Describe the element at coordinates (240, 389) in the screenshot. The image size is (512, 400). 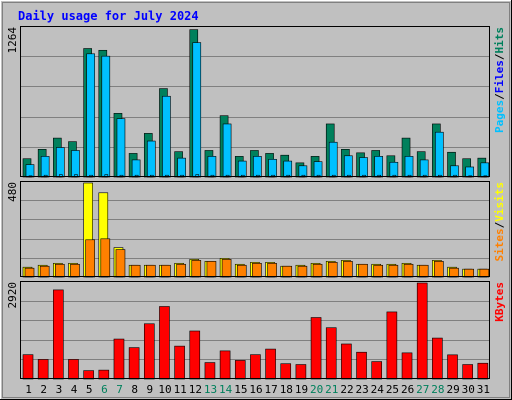
I see `x-tick-label-day-15: 15` at that location.